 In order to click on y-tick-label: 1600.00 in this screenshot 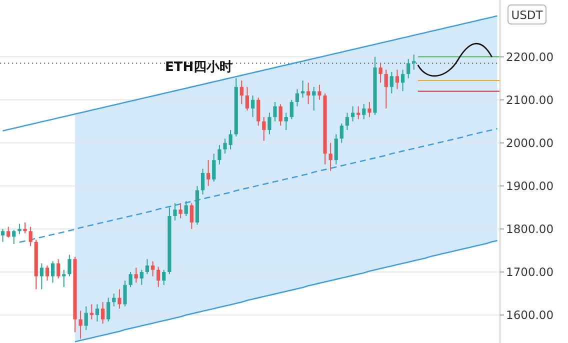, I will do `click(530, 315)`.